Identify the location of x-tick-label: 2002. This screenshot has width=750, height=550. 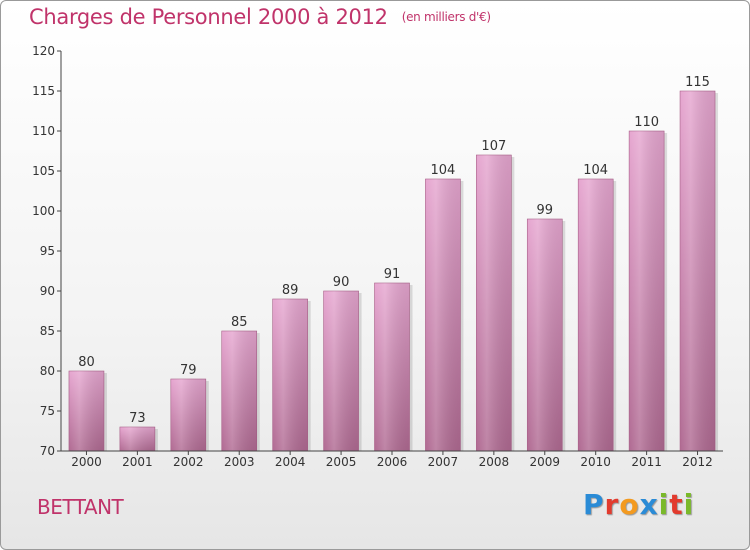
(188, 462).